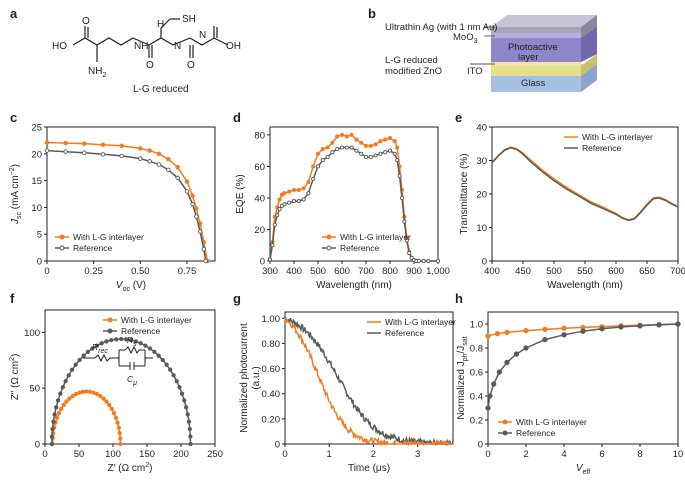  What do you see at coordinates (678, 454) in the screenshot?
I see `x-tick-label: 10` at bounding box center [678, 454].